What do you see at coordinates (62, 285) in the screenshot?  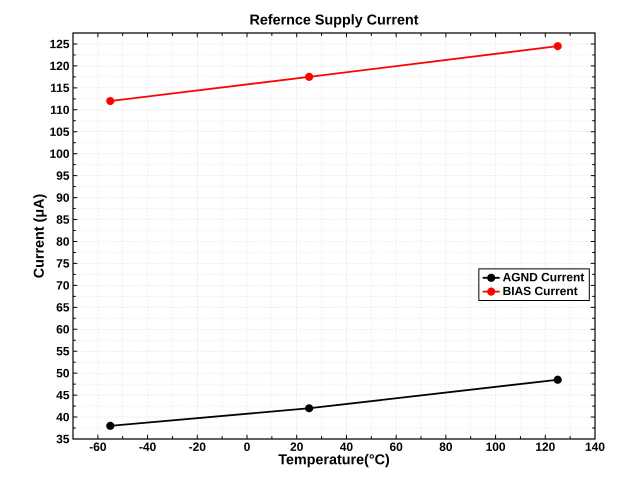 I see `y-tick-label: 70` at bounding box center [62, 285].